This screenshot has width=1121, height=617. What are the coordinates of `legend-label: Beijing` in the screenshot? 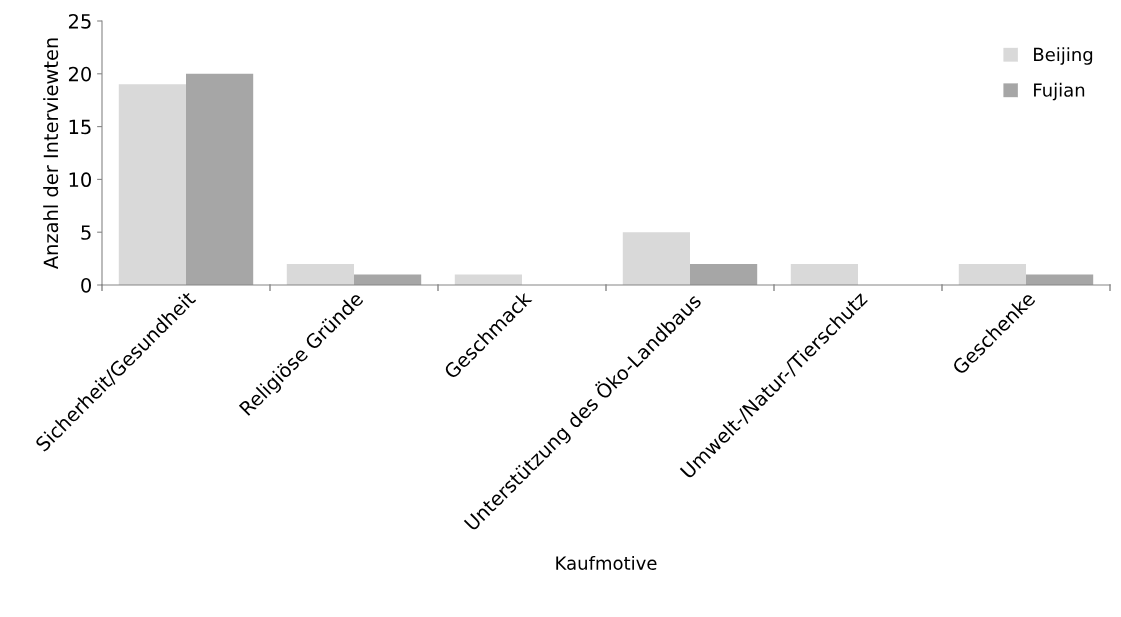 It's located at (1063, 56).